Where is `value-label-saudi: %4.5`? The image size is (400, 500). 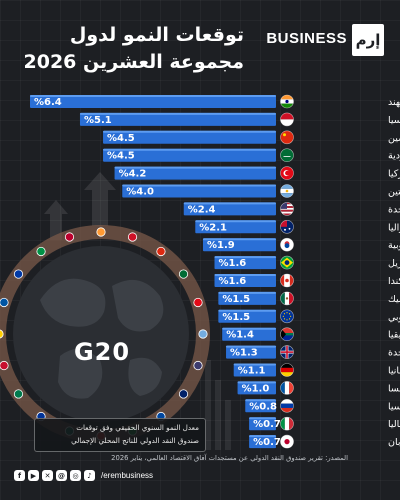
value-label-saudi: %4.5 is located at coordinates (121, 156).